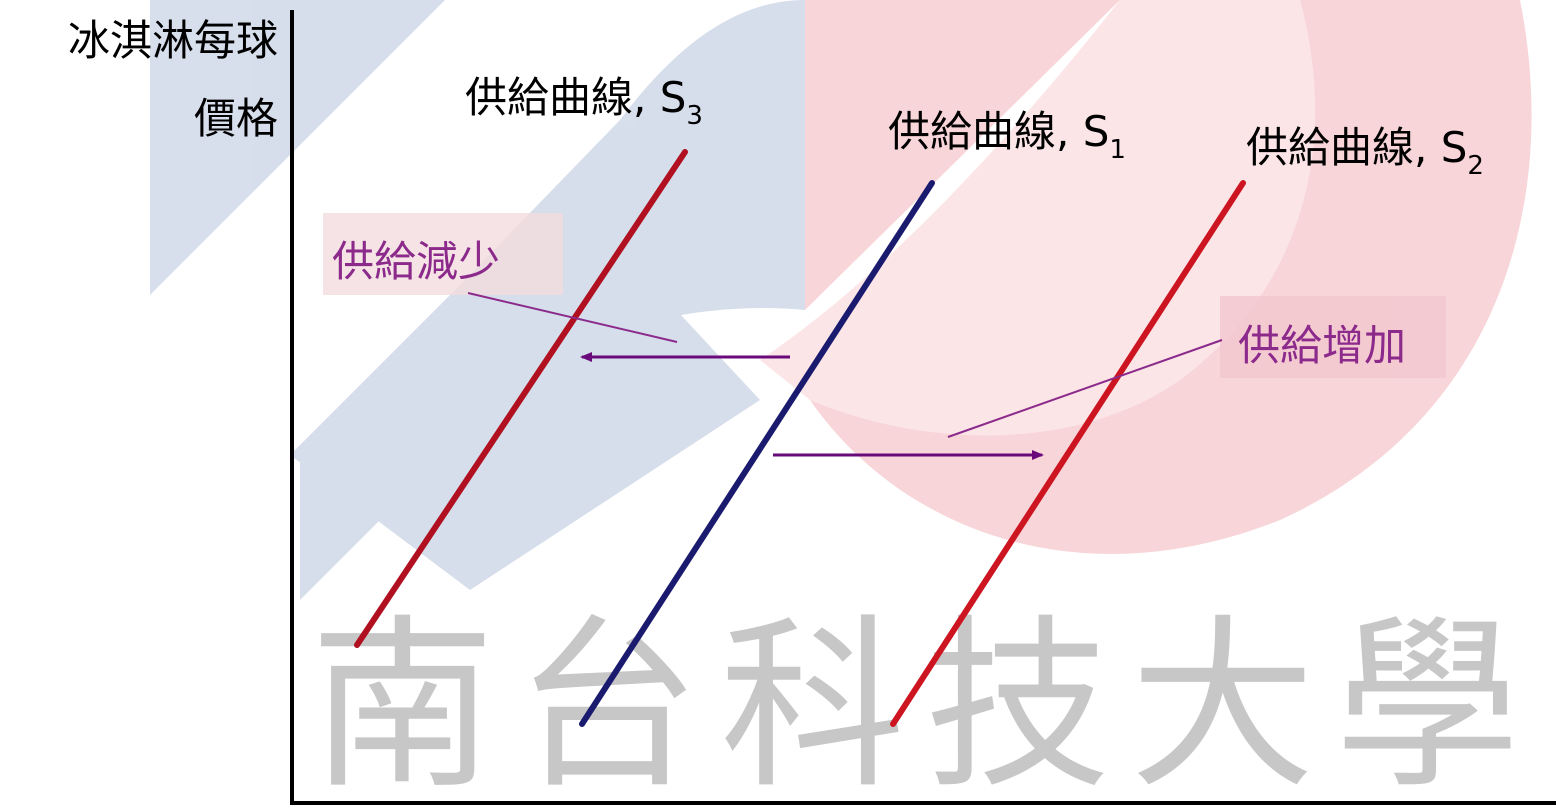 Image resolution: width=1556 pixels, height=808 pixels. Describe the element at coordinates (297, 147) in the screenshot. I see `watermark-blue-band-top` at that location.